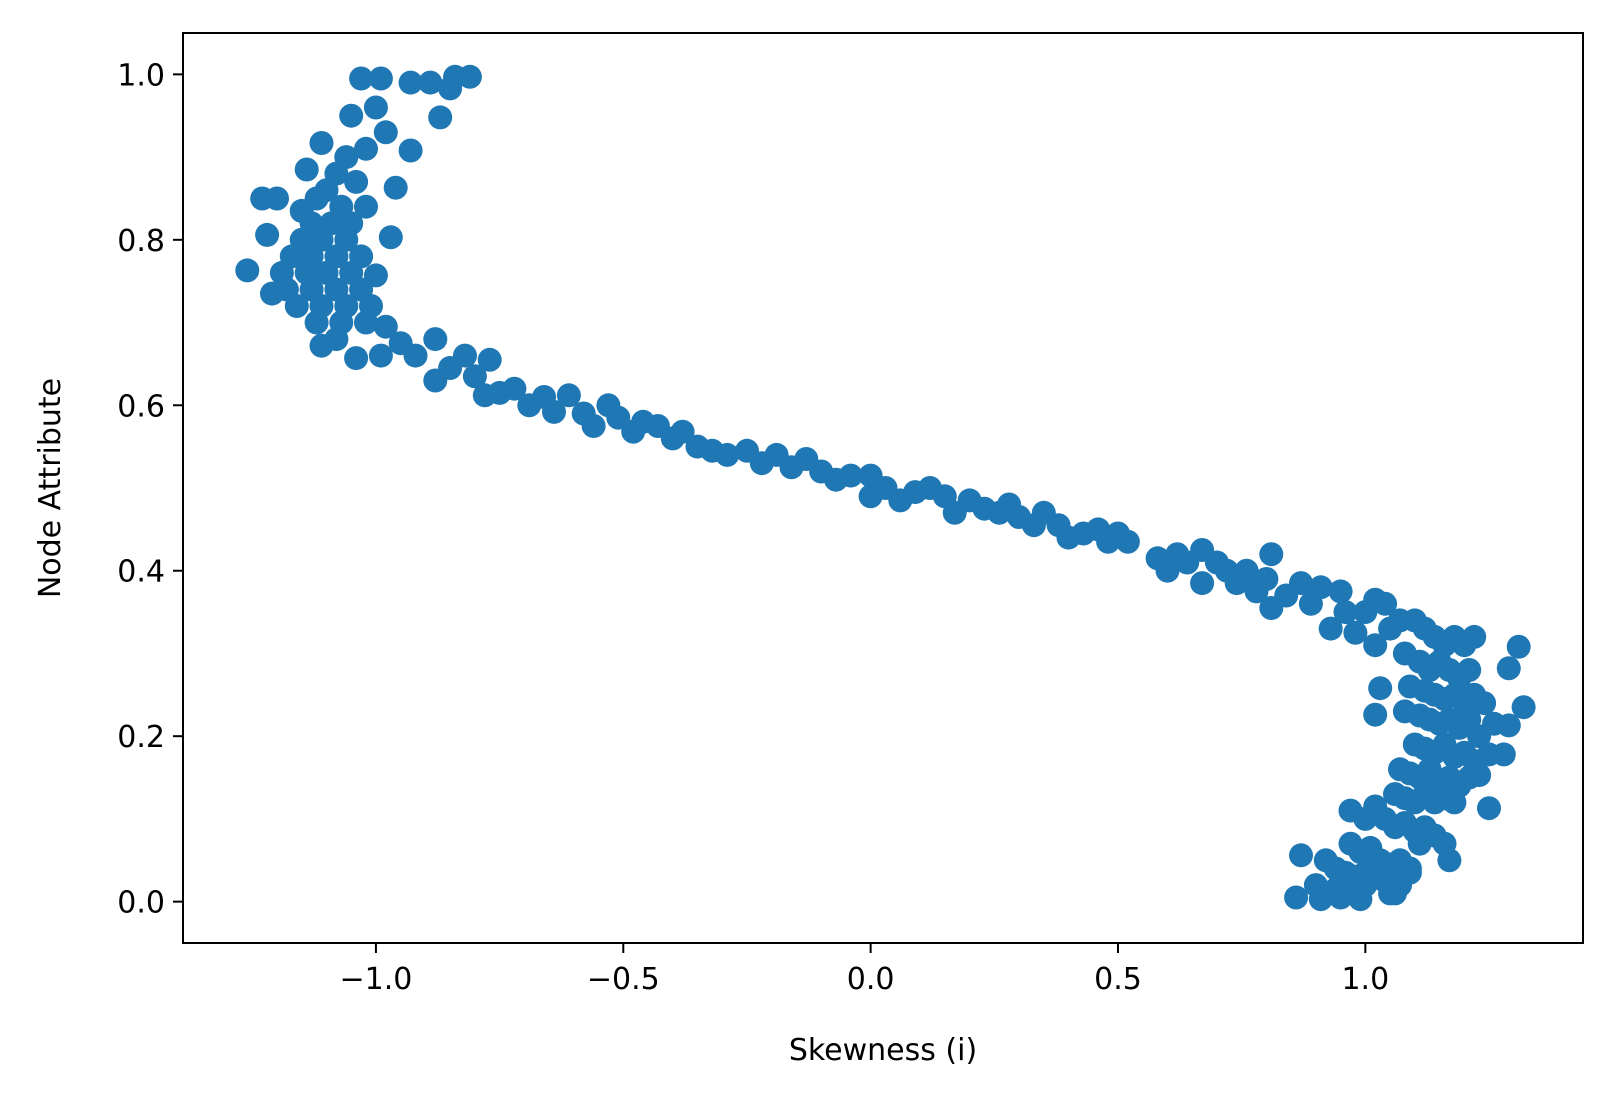 Image resolution: width=1610 pixels, height=1095 pixels. What do you see at coordinates (883, 1050) in the screenshot?
I see `x-axis-title: Skewness (i)` at bounding box center [883, 1050].